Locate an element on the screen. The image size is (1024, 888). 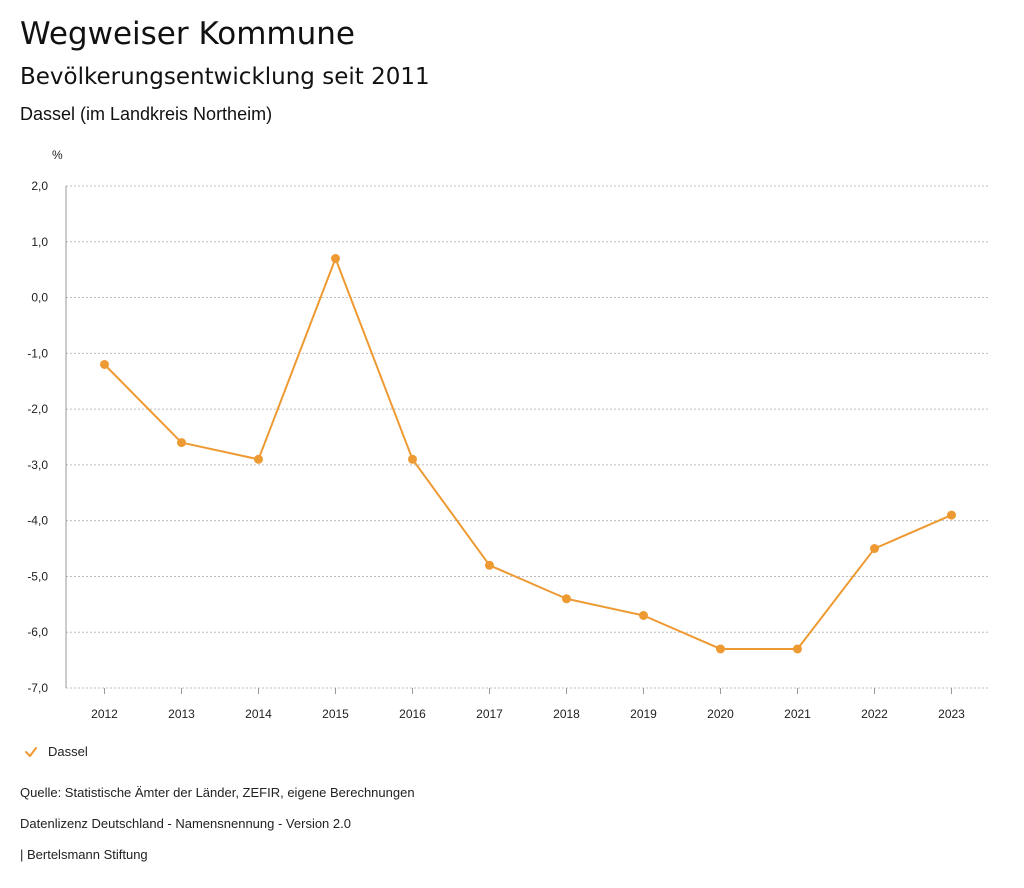
y-tick-label: -4,0 is located at coordinates (37, 521).